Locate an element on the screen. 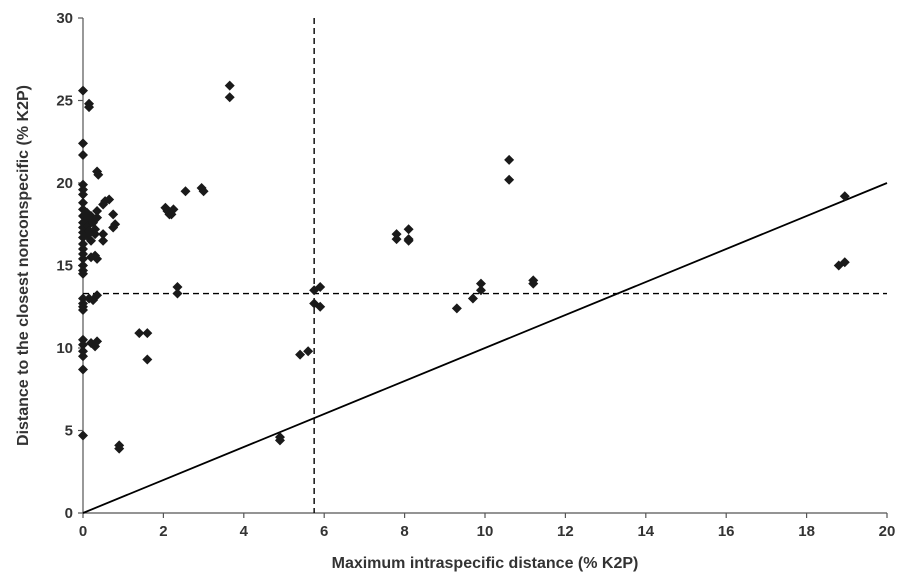 The width and height of the screenshot is (909, 578). x-axis-title: Maximum intraspecific distance (% K2P) is located at coordinates (485, 563).